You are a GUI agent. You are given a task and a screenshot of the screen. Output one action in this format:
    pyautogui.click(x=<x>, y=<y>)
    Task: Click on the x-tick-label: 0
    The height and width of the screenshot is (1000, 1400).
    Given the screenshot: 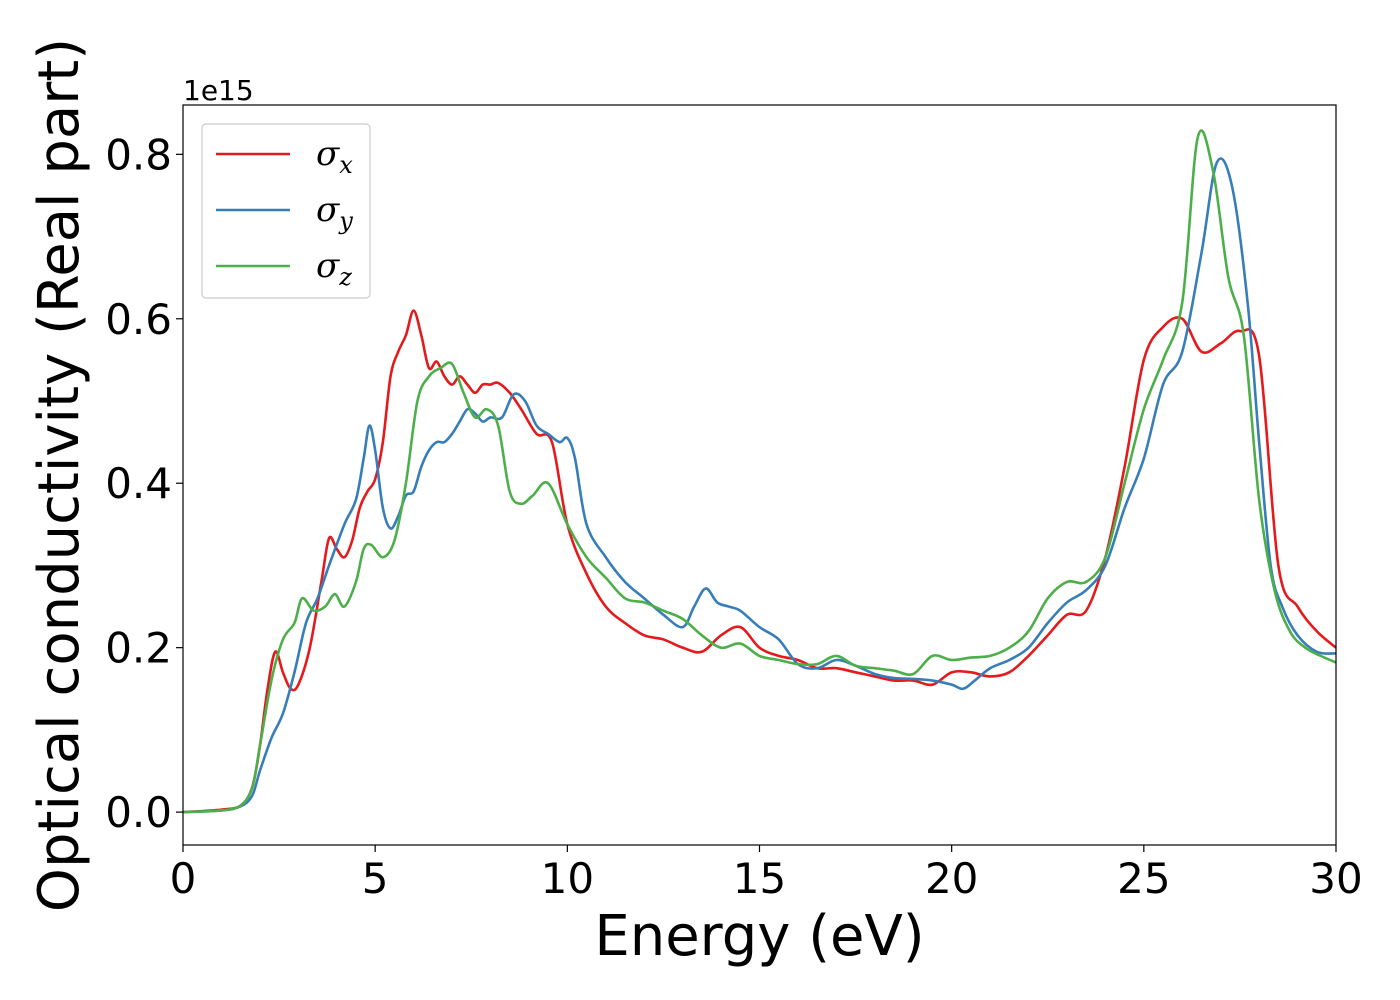 What is the action you would take?
    pyautogui.click(x=183, y=878)
    